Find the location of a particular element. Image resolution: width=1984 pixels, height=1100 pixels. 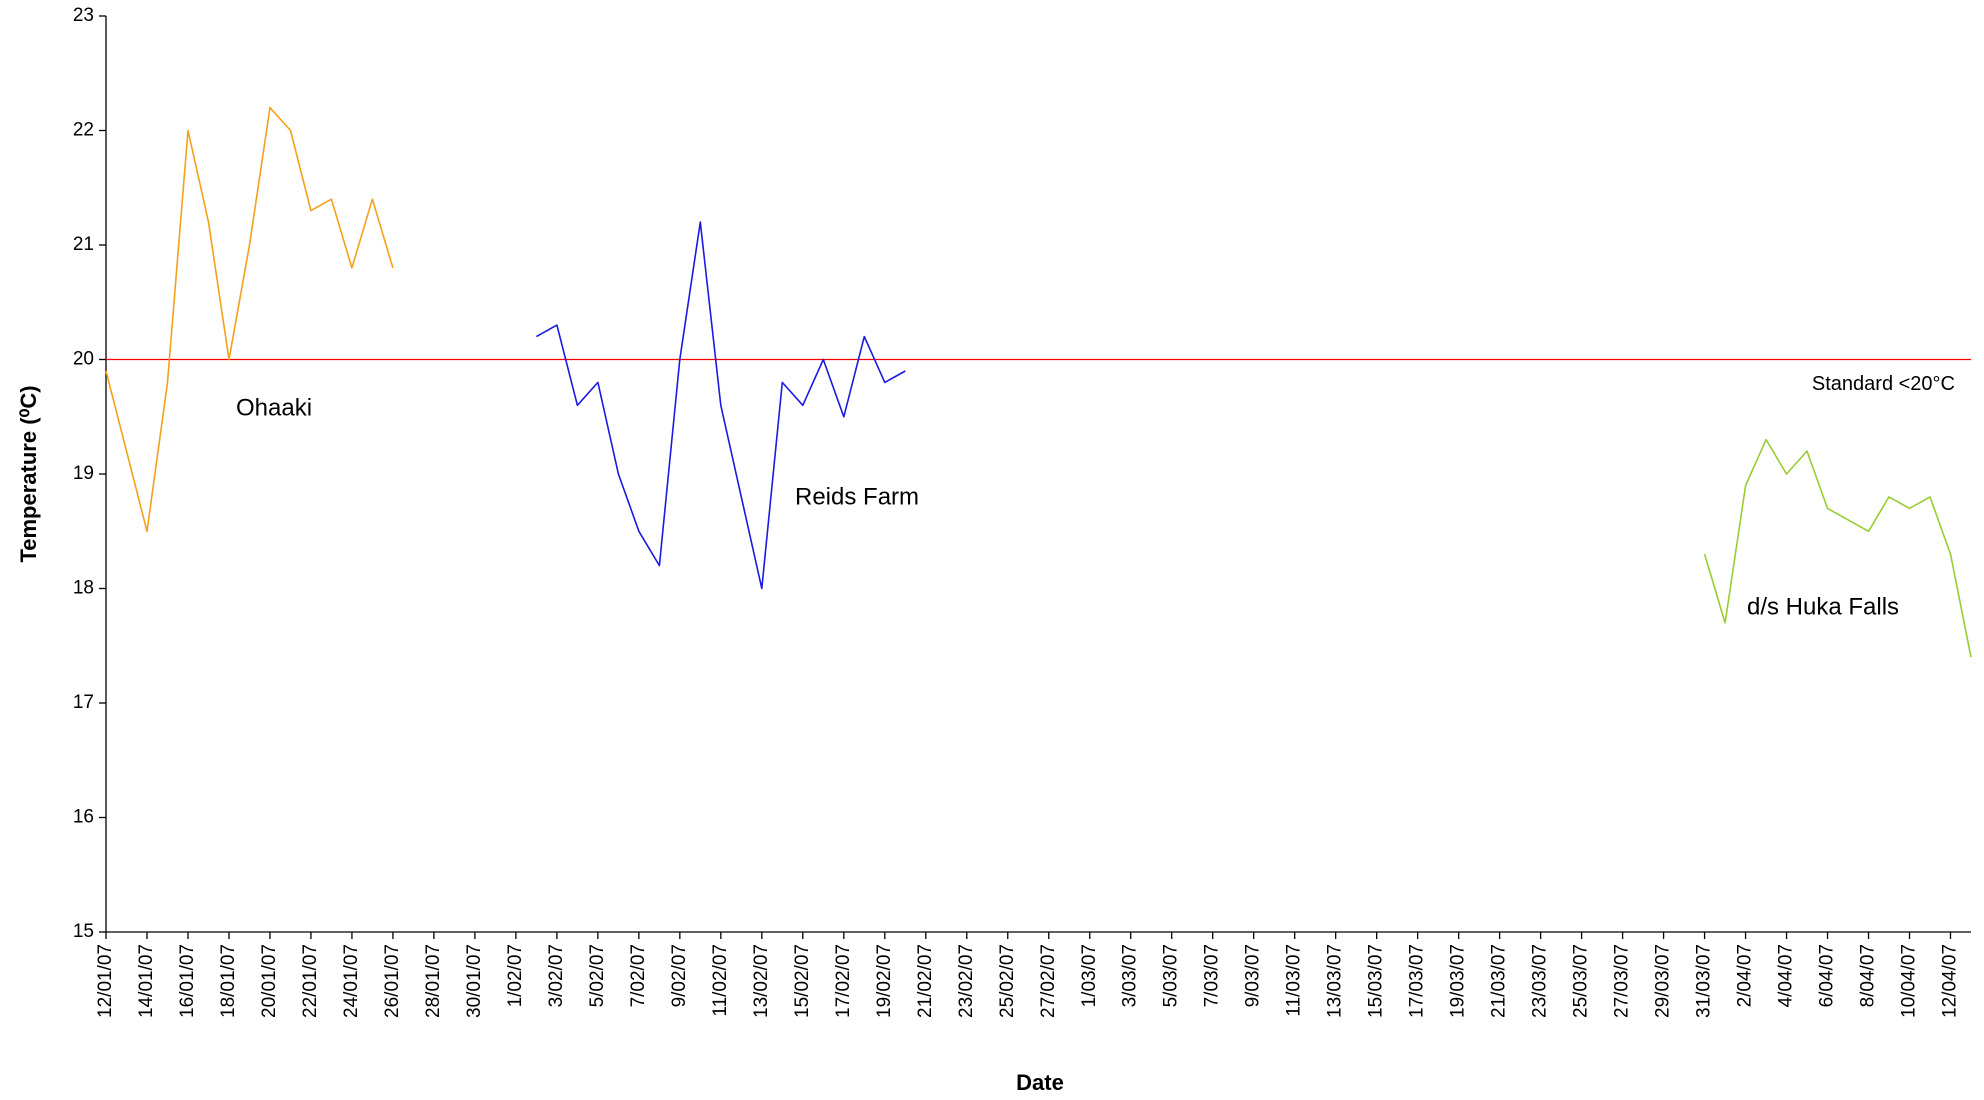

x-tick-label: 21/03/07 is located at coordinates (1499, 981).